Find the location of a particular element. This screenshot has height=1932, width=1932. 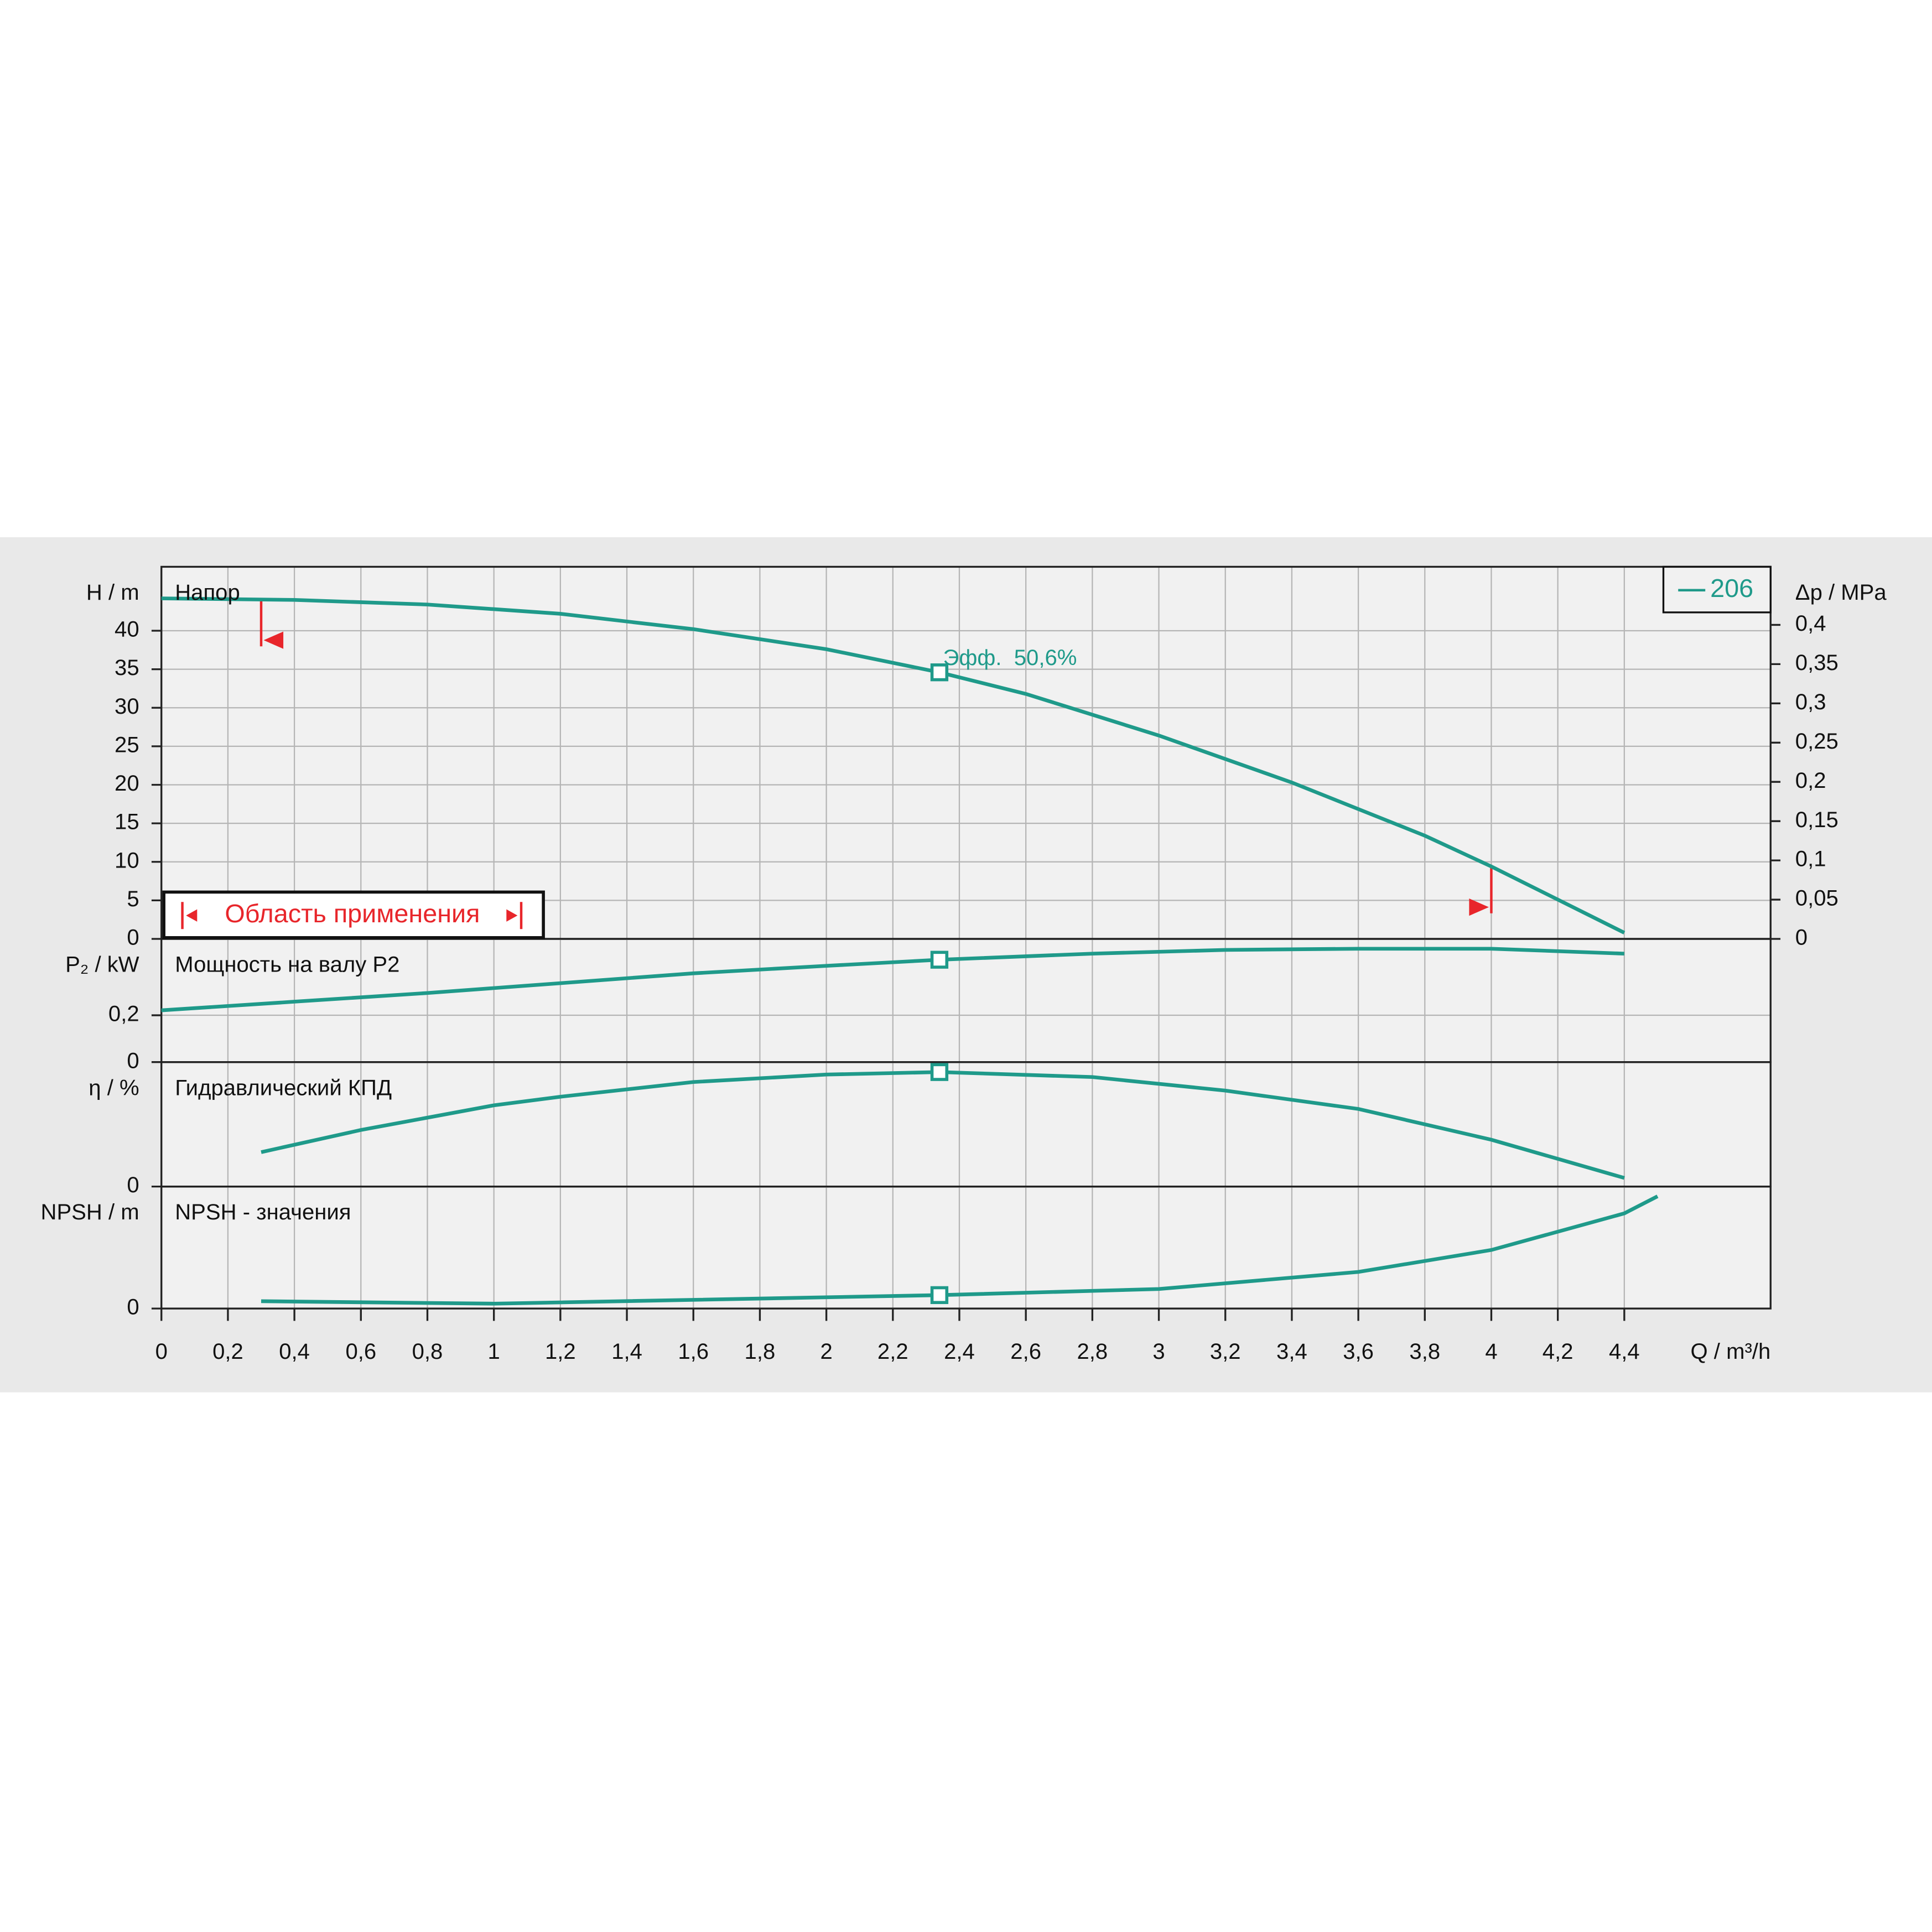

y2-tick-label: 0,3 is located at coordinates (1811, 702).